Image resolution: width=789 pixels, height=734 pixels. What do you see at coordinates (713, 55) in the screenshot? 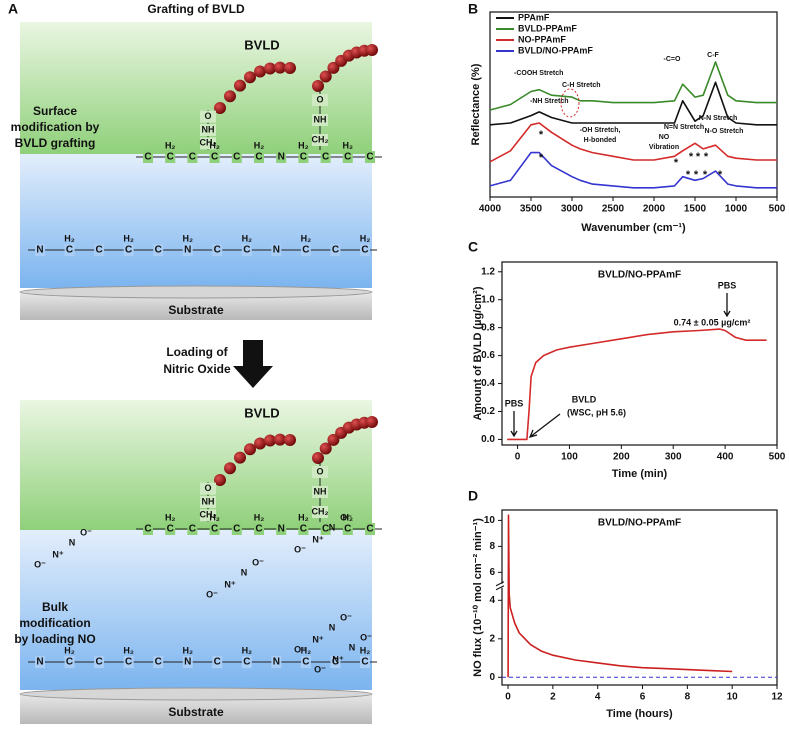
I see `annotation: C-F` at bounding box center [713, 55].